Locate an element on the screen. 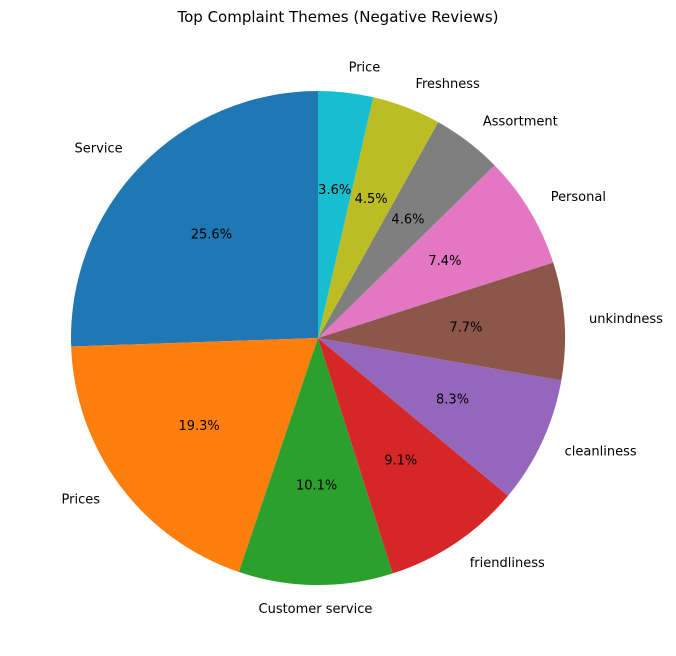 Image resolution: width=676 pixels, height=656 pixels. slice-category-label: friendliness is located at coordinates (507, 563).